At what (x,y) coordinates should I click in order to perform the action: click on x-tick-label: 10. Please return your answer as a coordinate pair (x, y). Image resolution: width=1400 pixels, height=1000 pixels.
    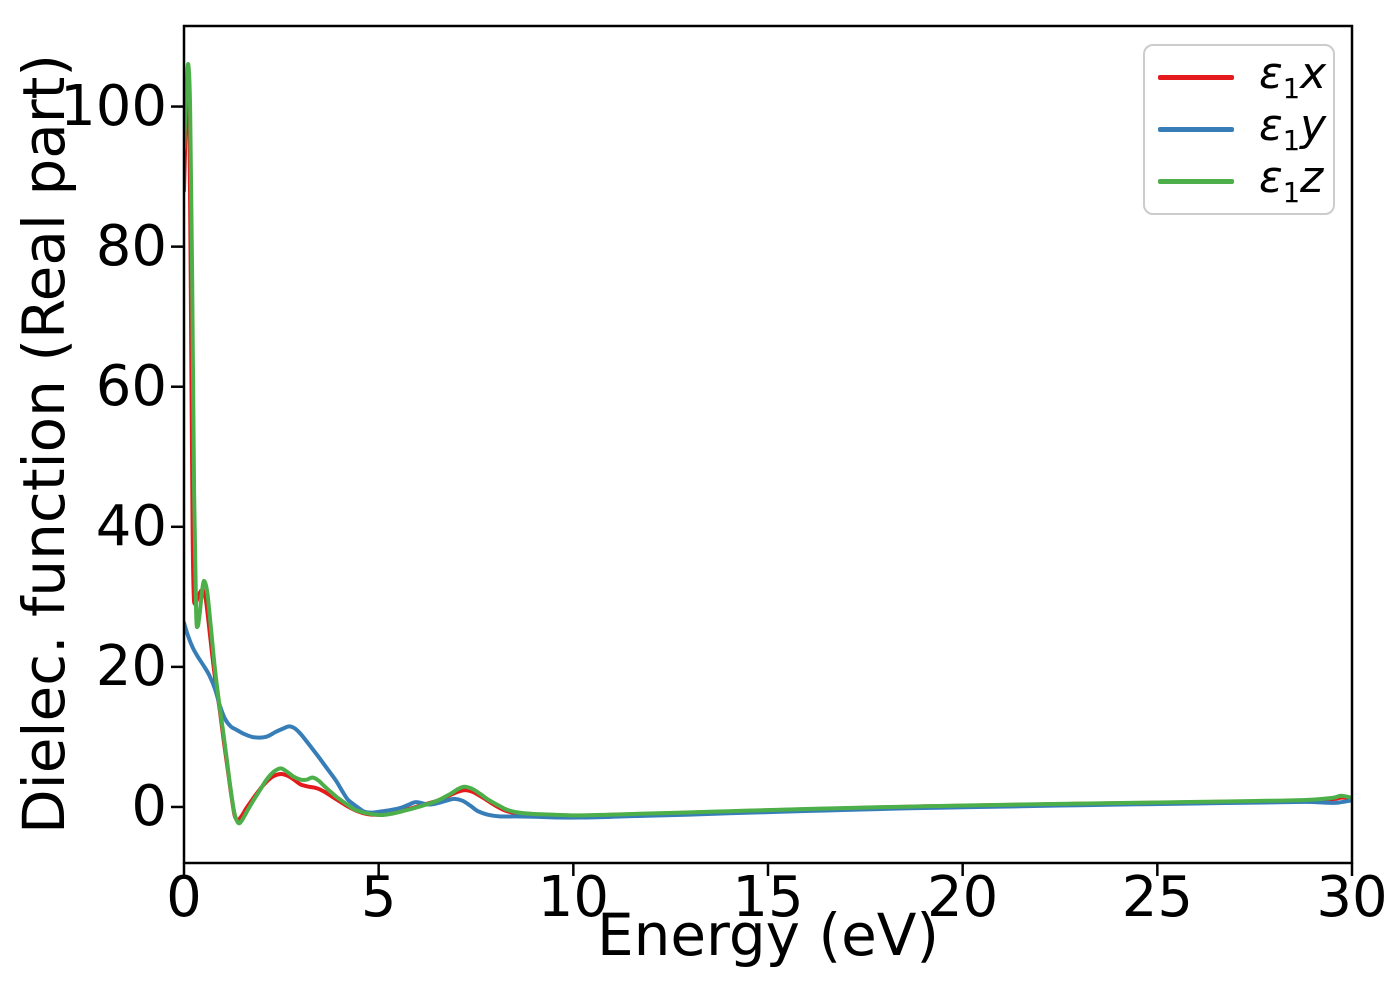
    Looking at the image, I should click on (573, 897).